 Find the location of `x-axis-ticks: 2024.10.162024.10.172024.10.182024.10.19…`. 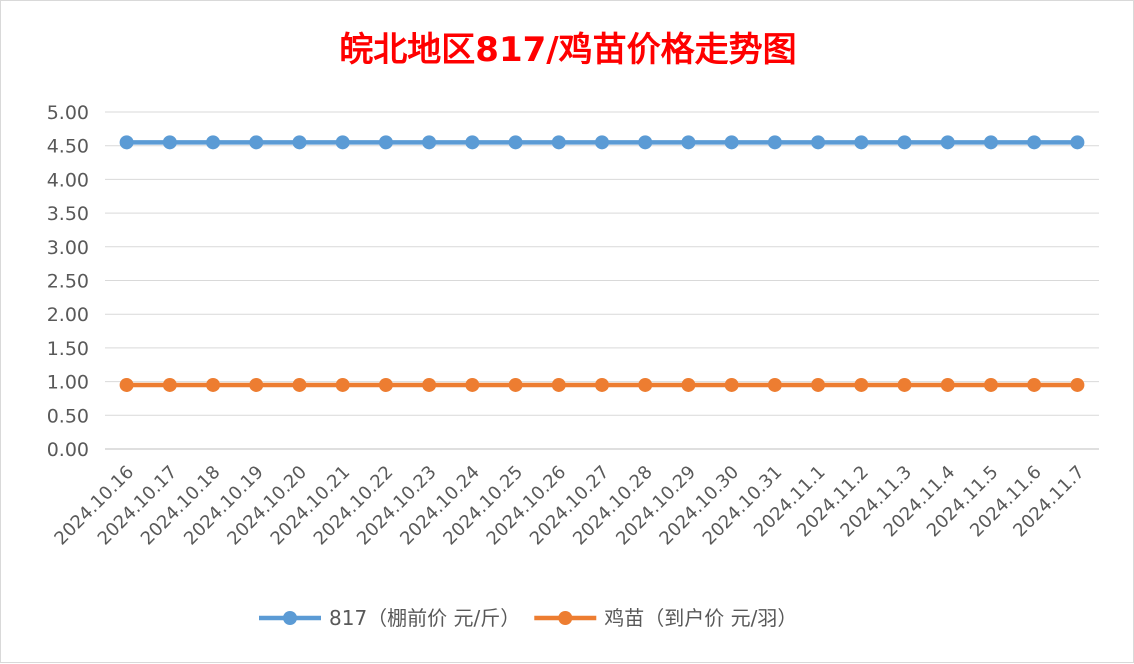

x-axis-ticks: 2024.10.162024.10.172024.10.182024.10.19… is located at coordinates (569, 506).